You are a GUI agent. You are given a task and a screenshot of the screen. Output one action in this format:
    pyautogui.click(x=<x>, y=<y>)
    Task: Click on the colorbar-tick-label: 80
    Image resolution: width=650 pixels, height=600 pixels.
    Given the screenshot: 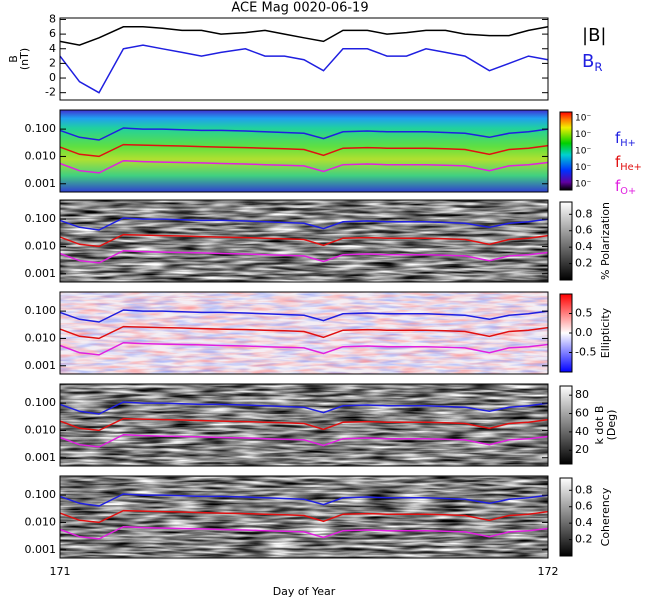 What is the action you would take?
    pyautogui.click(x=582, y=394)
    